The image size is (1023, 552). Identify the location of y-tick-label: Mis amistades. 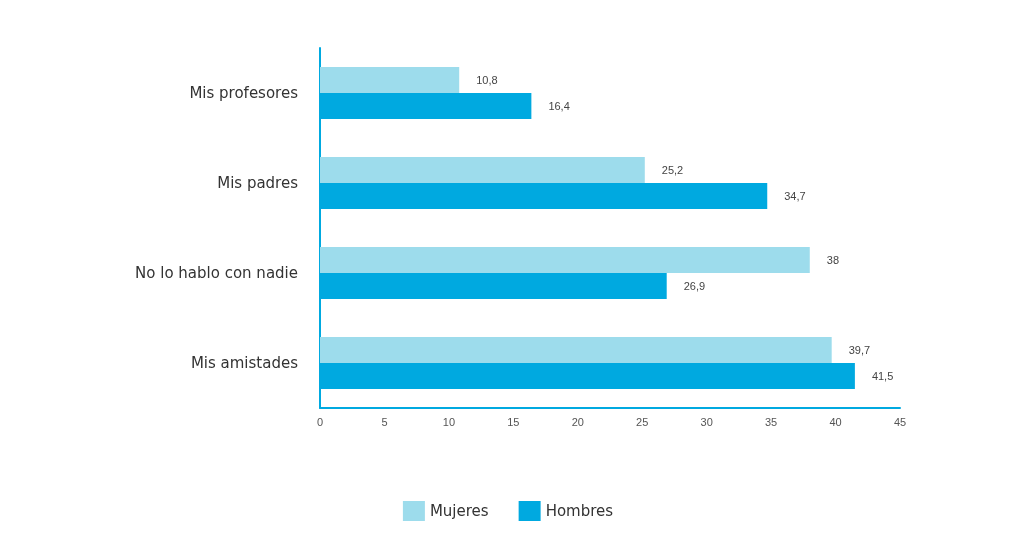
(244, 363).